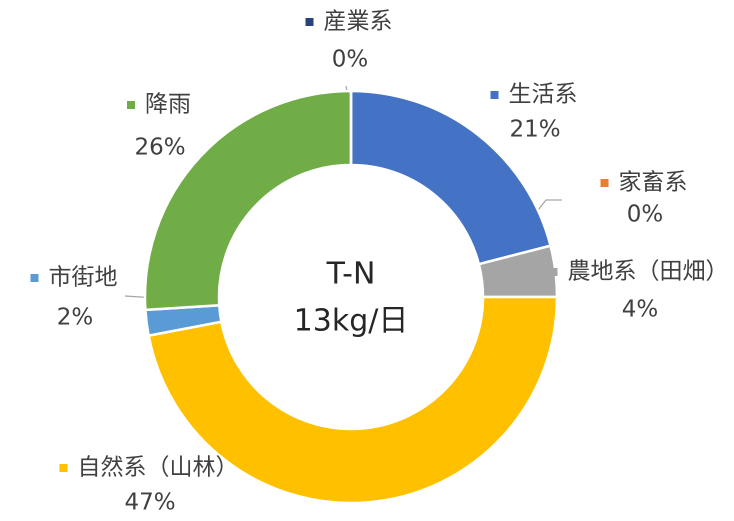 This screenshot has width=734, height=521. What do you see at coordinates (351, 321) in the screenshot?
I see `center-text: 13kg/日` at bounding box center [351, 321].